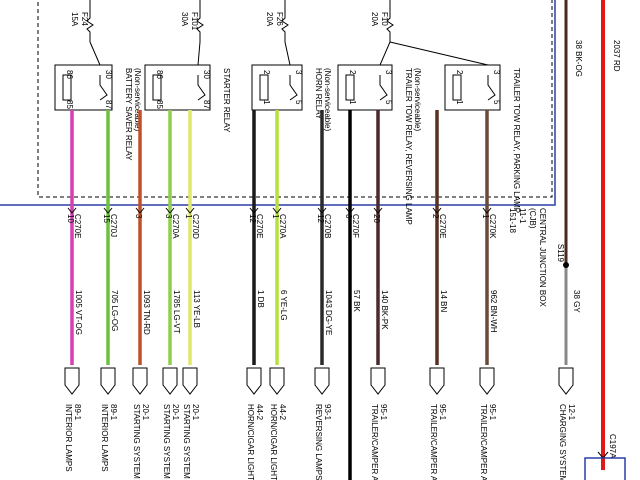  I want to click on relay-pin: 30, so click(108, 74).